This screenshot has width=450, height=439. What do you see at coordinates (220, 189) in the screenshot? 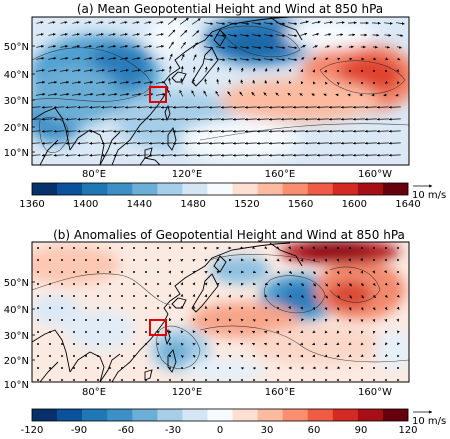
I see `colorbar-frame` at bounding box center [220, 189].